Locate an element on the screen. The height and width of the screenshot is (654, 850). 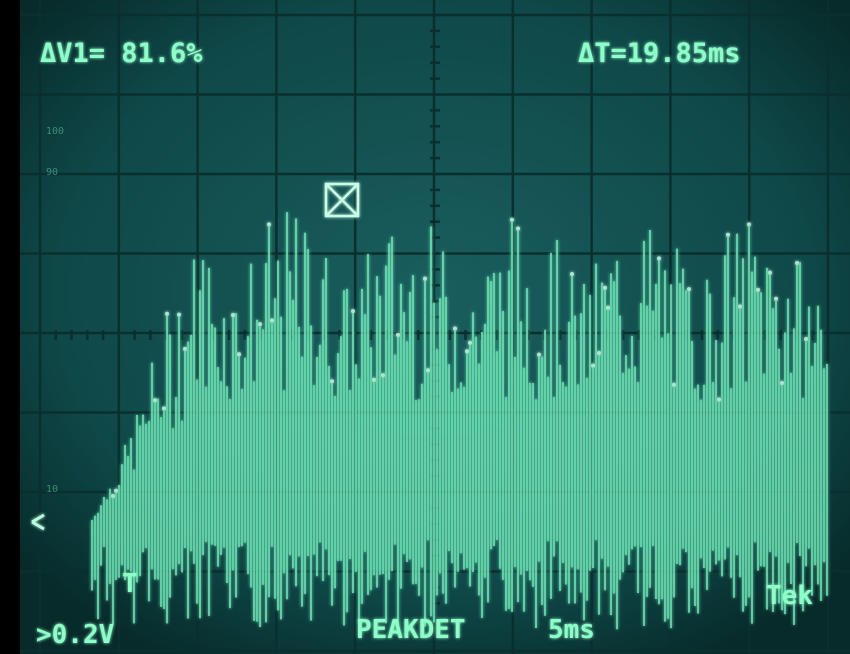
cursor-cross is located at coordinates (342, 200).